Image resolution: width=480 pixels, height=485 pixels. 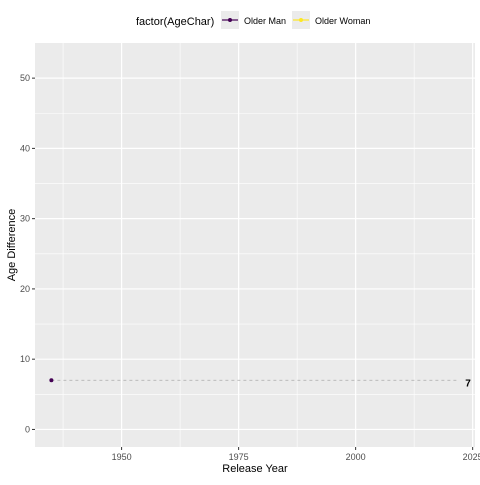 What do you see at coordinates (468, 383) in the screenshot?
I see `value-annotation: 7` at bounding box center [468, 383].